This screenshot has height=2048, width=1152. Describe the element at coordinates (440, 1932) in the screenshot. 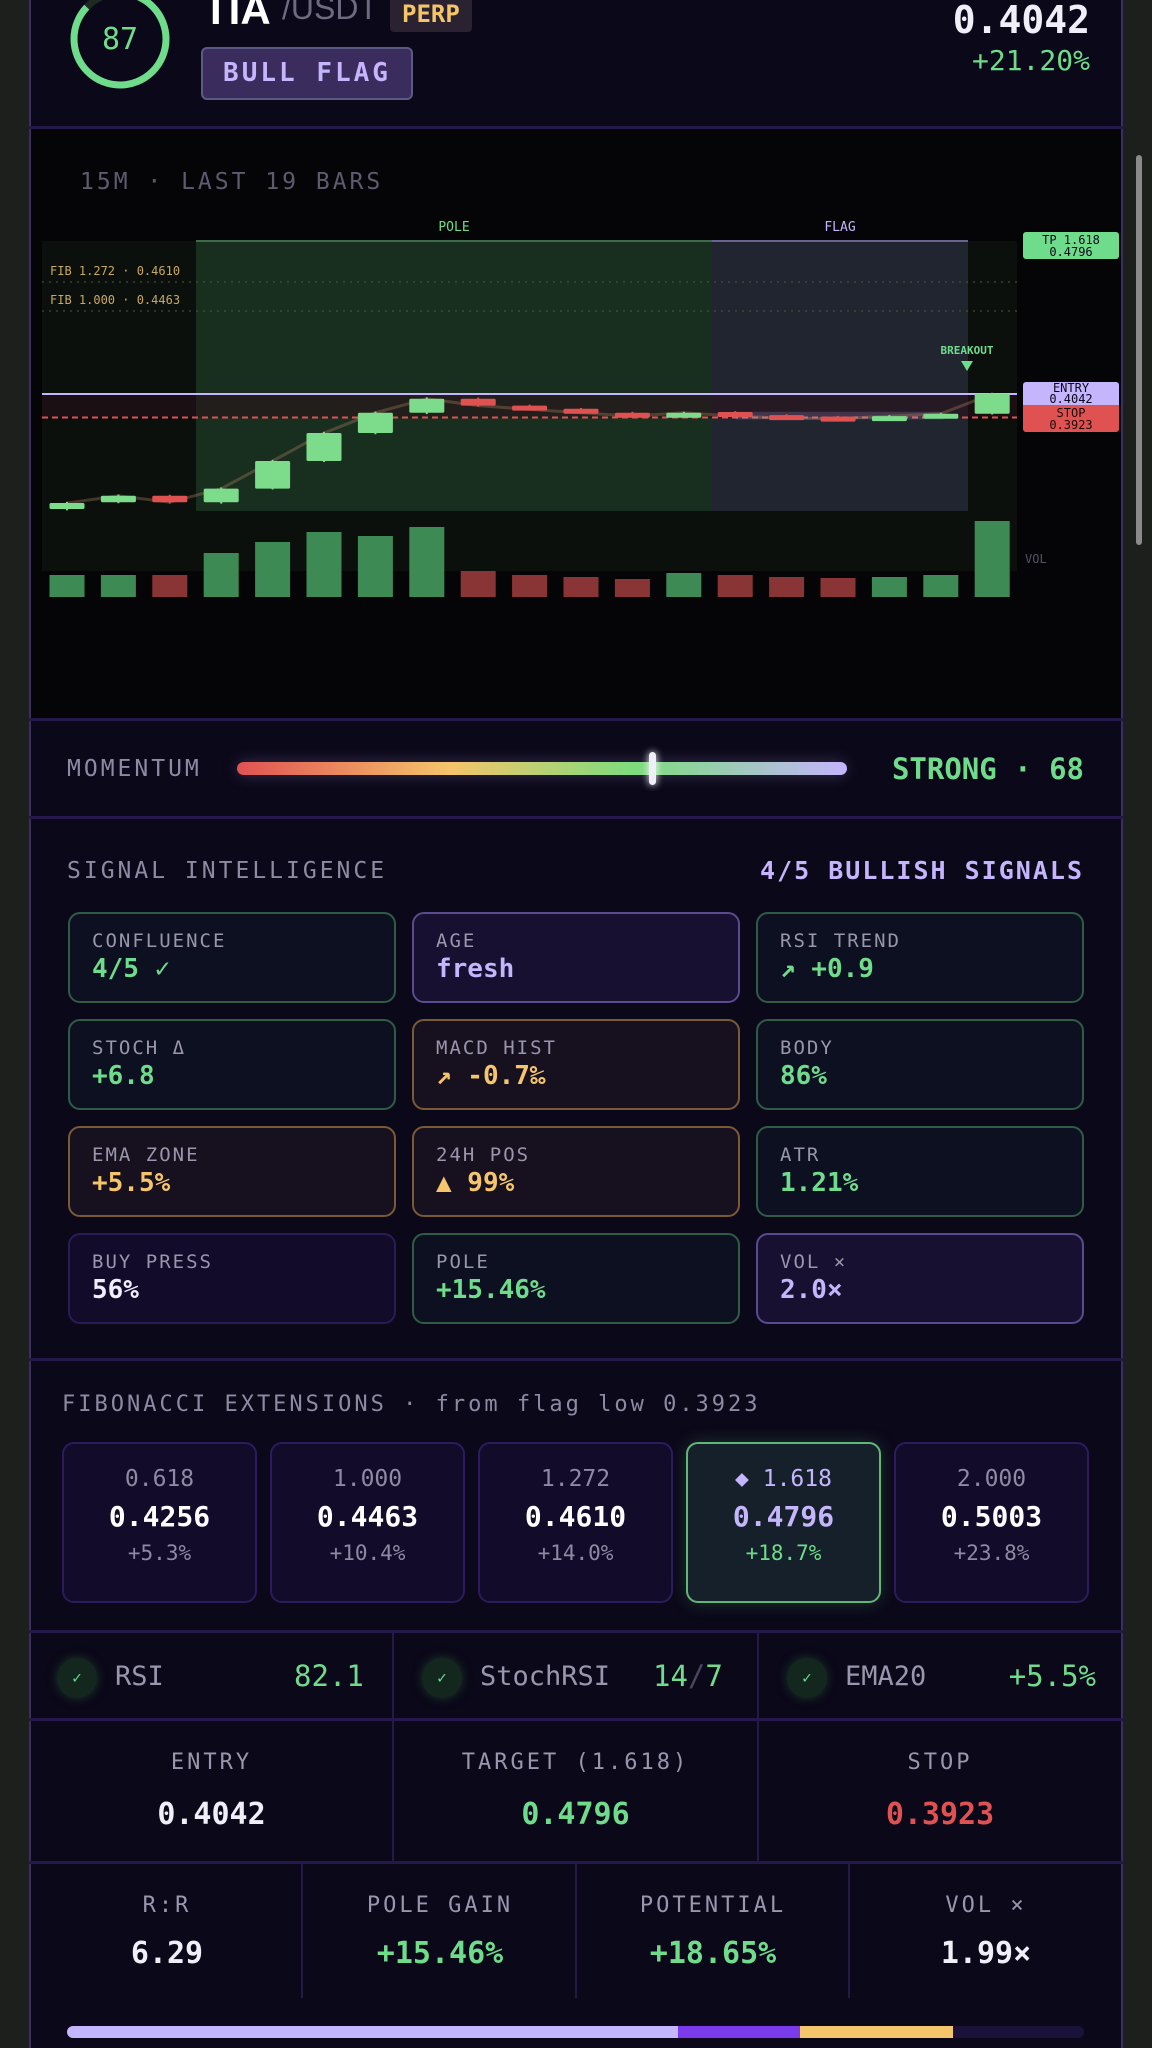

I see `stat-cell: POLE GAIN +15.46%` at that location.